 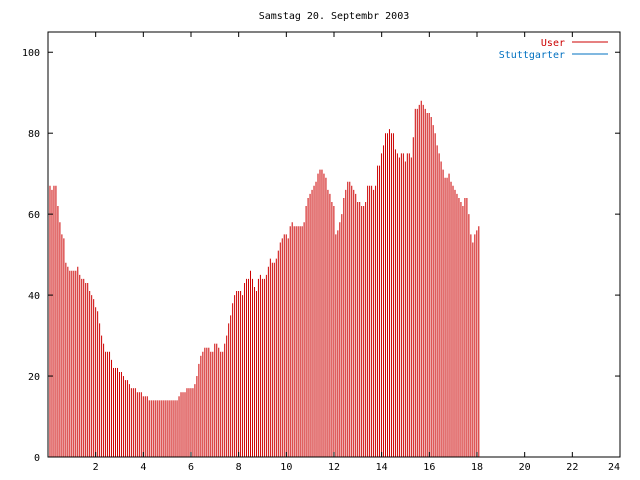 I want to click on y-tick-label-2: 40, so click(x=34, y=296).